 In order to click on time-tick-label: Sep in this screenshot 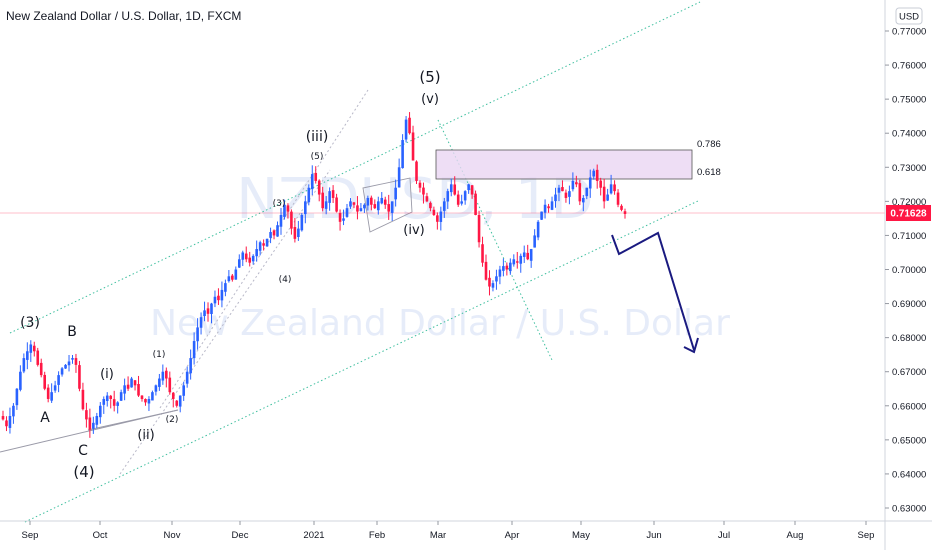, I will do `click(30, 535)`.